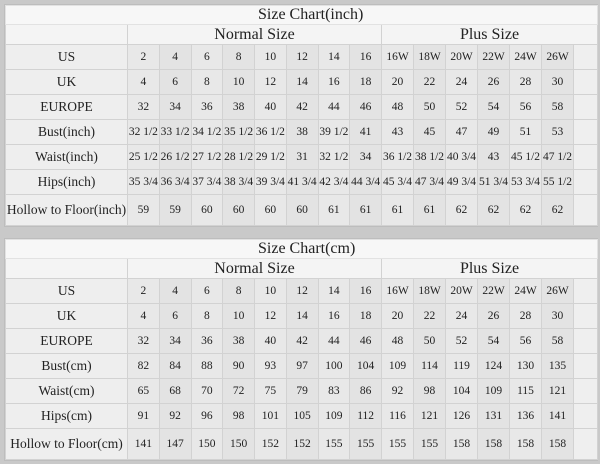 This screenshot has height=464, width=600. What do you see at coordinates (397, 316) in the screenshot?
I see `plus-size-cell: 20` at bounding box center [397, 316].